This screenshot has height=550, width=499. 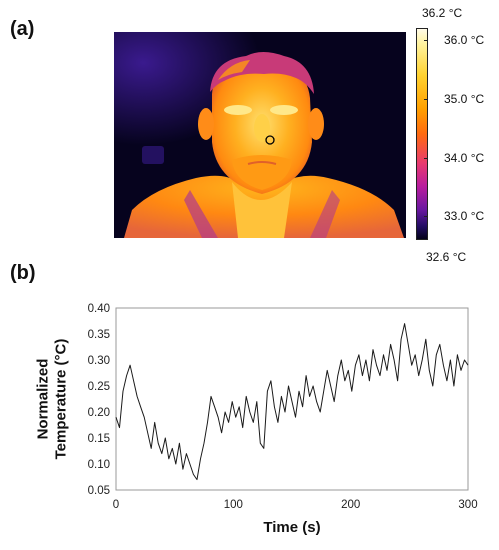 I want to click on colorbar-tick-label-0: 36.0 °C, so click(x=464, y=39).